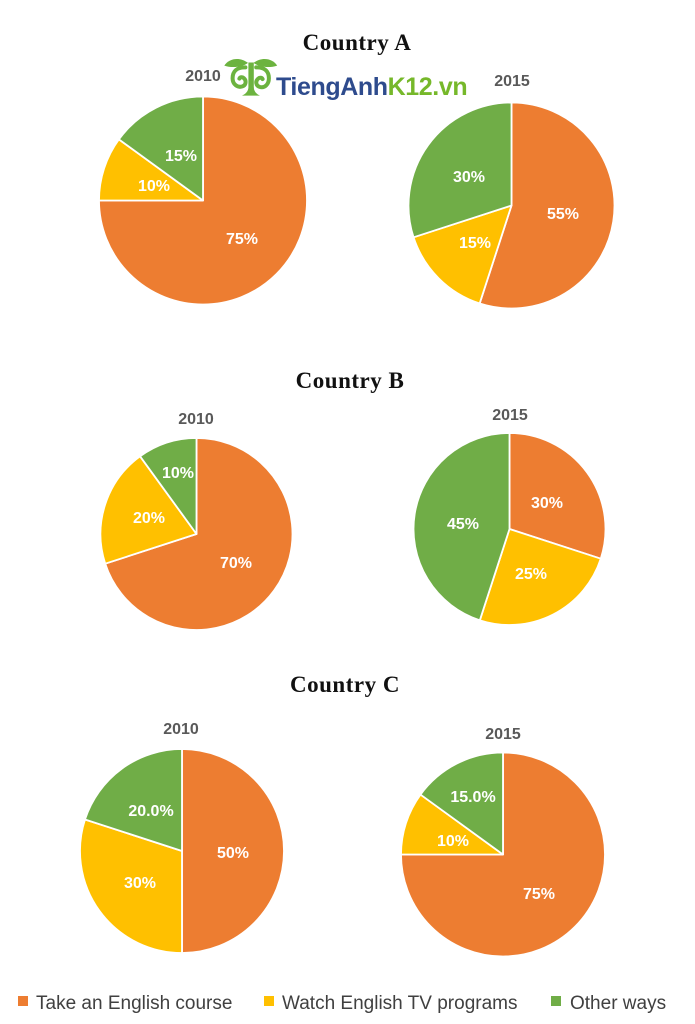  I want to click on svg-text: Watch English TV programs, so click(399, 1003).